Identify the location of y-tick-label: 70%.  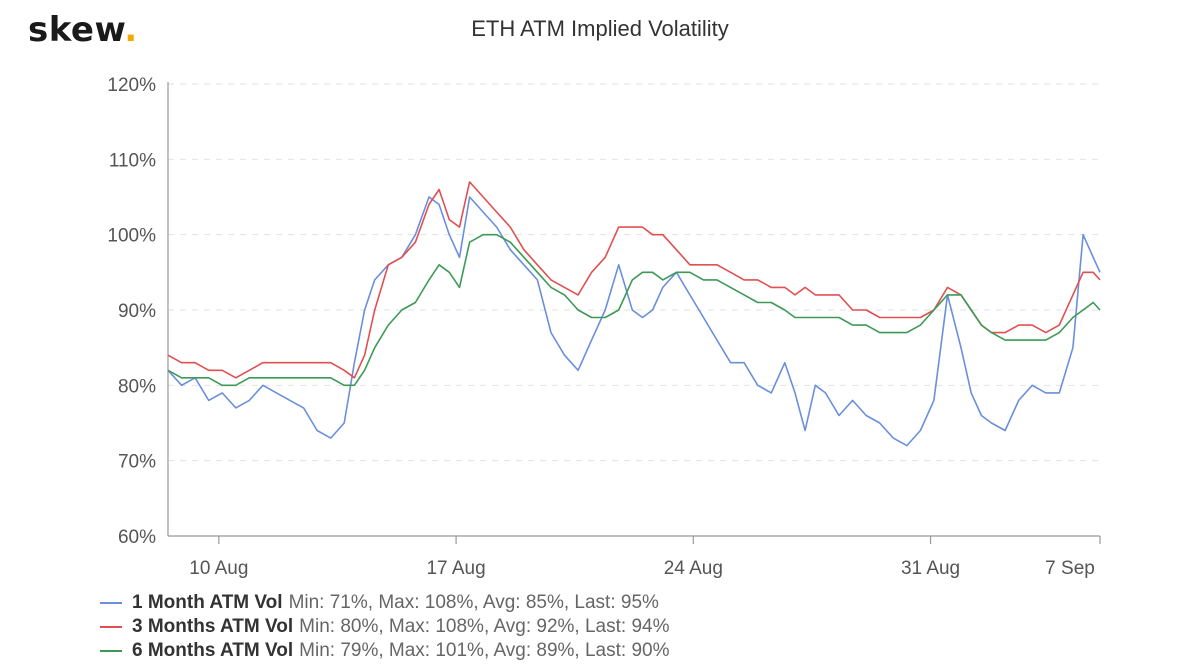
(137, 462).